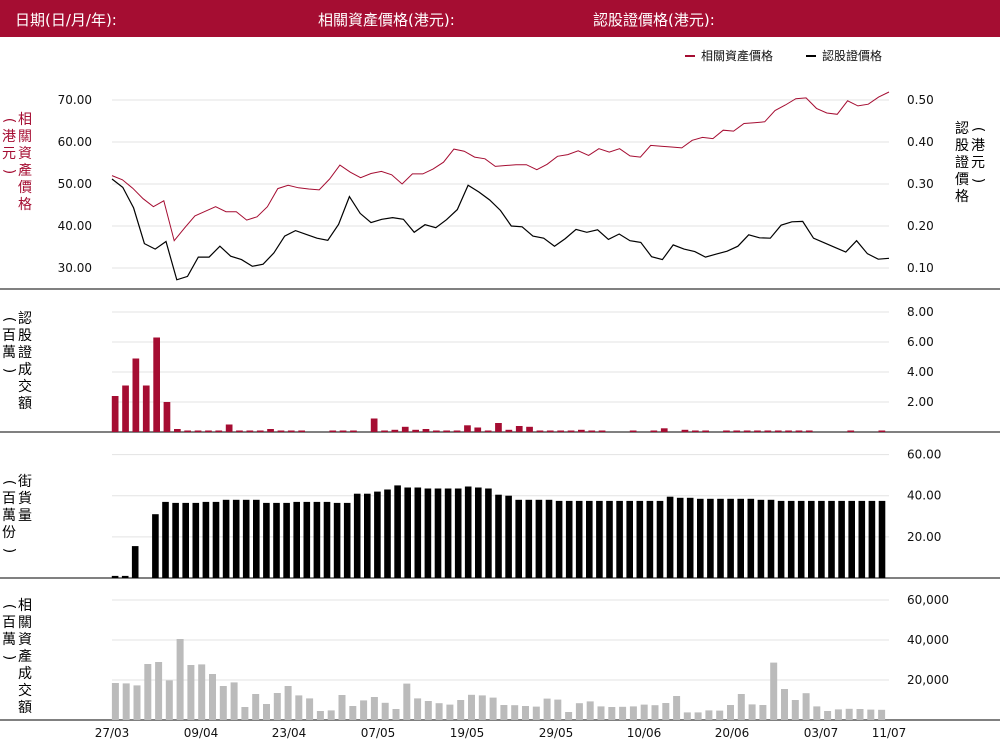 The image size is (1000, 751). Describe the element at coordinates (644, 733) in the screenshot. I see `x-tick-label: 10/06` at that location.